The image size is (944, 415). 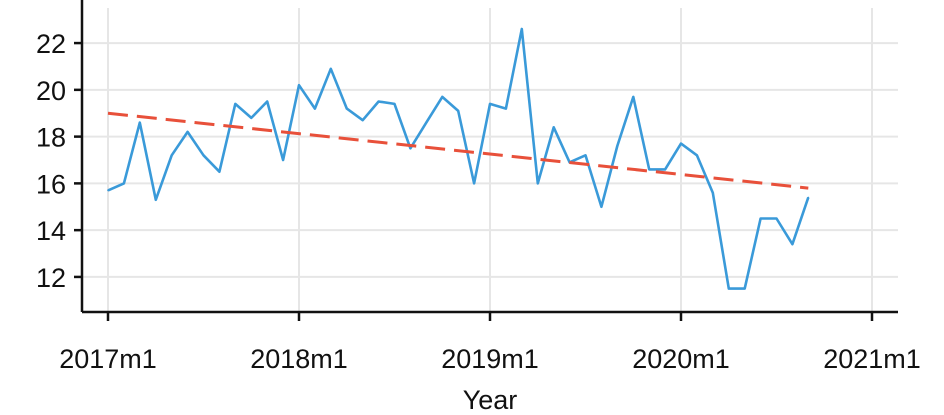 I want to click on y-tick-label: 14, so click(x=51, y=231).